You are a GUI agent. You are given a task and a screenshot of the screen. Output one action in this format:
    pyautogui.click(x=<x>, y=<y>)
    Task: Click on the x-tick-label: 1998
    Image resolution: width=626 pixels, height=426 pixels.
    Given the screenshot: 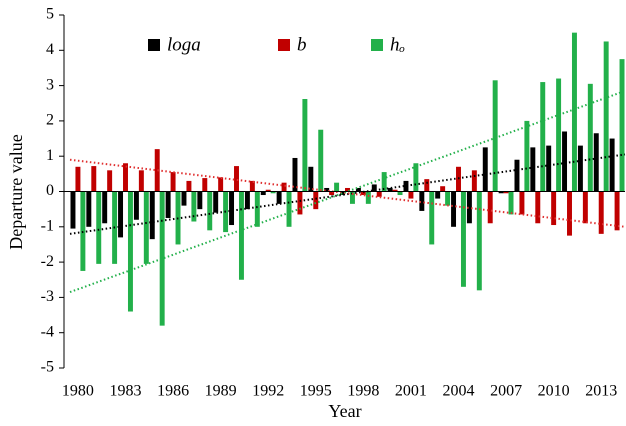 What is the action you would take?
    pyautogui.click(x=363, y=391)
    